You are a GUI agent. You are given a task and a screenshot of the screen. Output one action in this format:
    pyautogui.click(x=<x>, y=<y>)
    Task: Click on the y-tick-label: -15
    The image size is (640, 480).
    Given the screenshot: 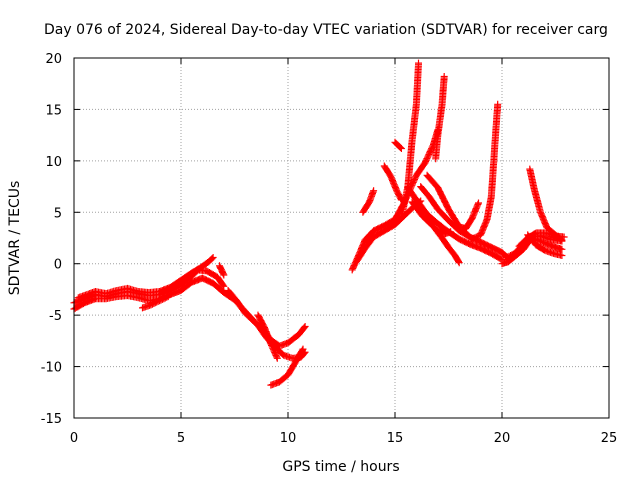 What is the action you would take?
    pyautogui.click(x=51, y=419)
    